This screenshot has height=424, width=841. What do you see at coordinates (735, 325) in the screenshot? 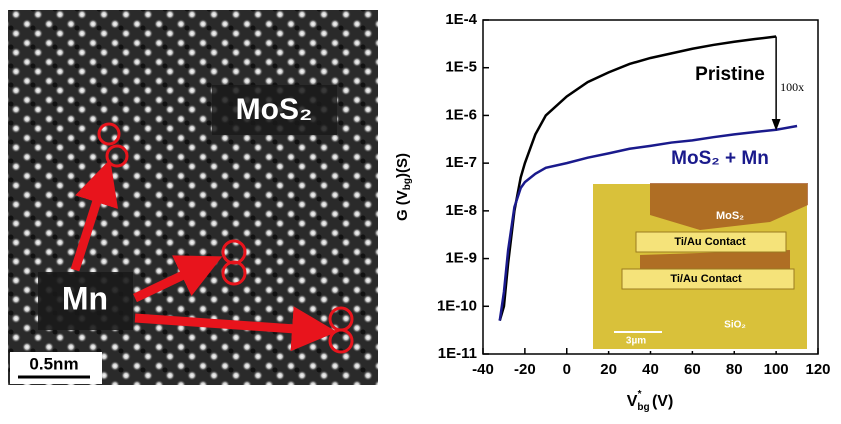
I see `inset-label: SiO₂` at bounding box center [735, 325].